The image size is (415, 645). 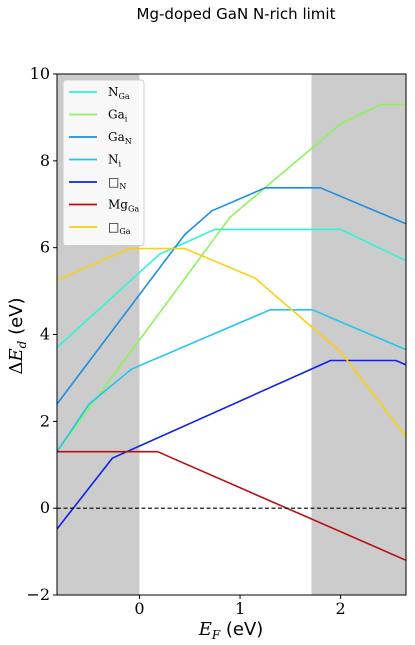 I want to click on y-axis-label: ΔEd (eV), so click(x=17, y=336).